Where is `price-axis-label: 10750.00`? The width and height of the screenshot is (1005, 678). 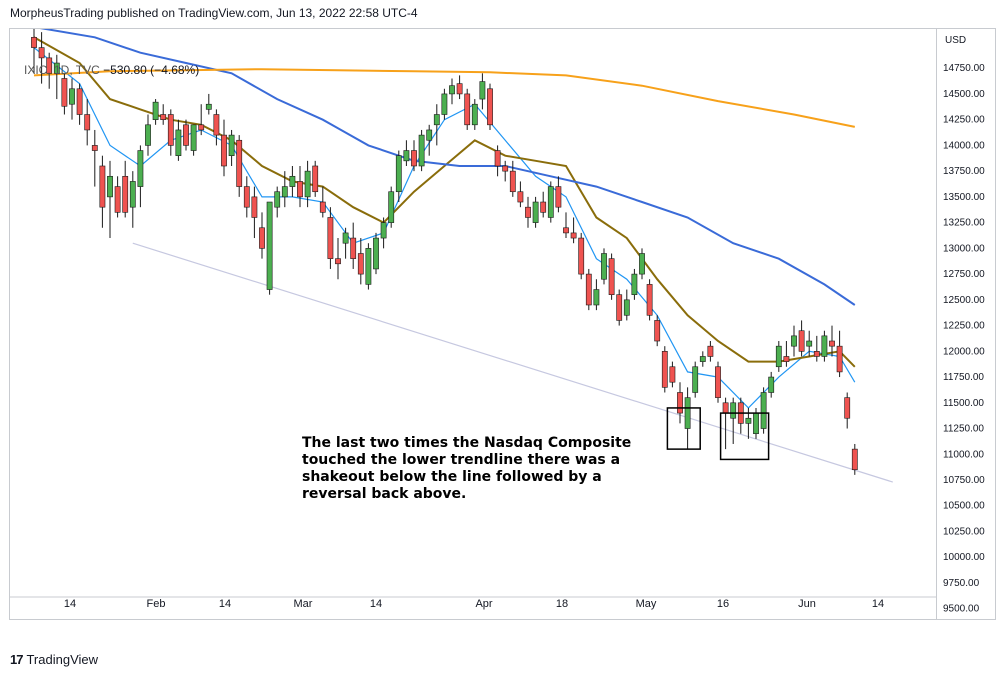 price-axis-label: 10750.00 is located at coordinates (964, 480).